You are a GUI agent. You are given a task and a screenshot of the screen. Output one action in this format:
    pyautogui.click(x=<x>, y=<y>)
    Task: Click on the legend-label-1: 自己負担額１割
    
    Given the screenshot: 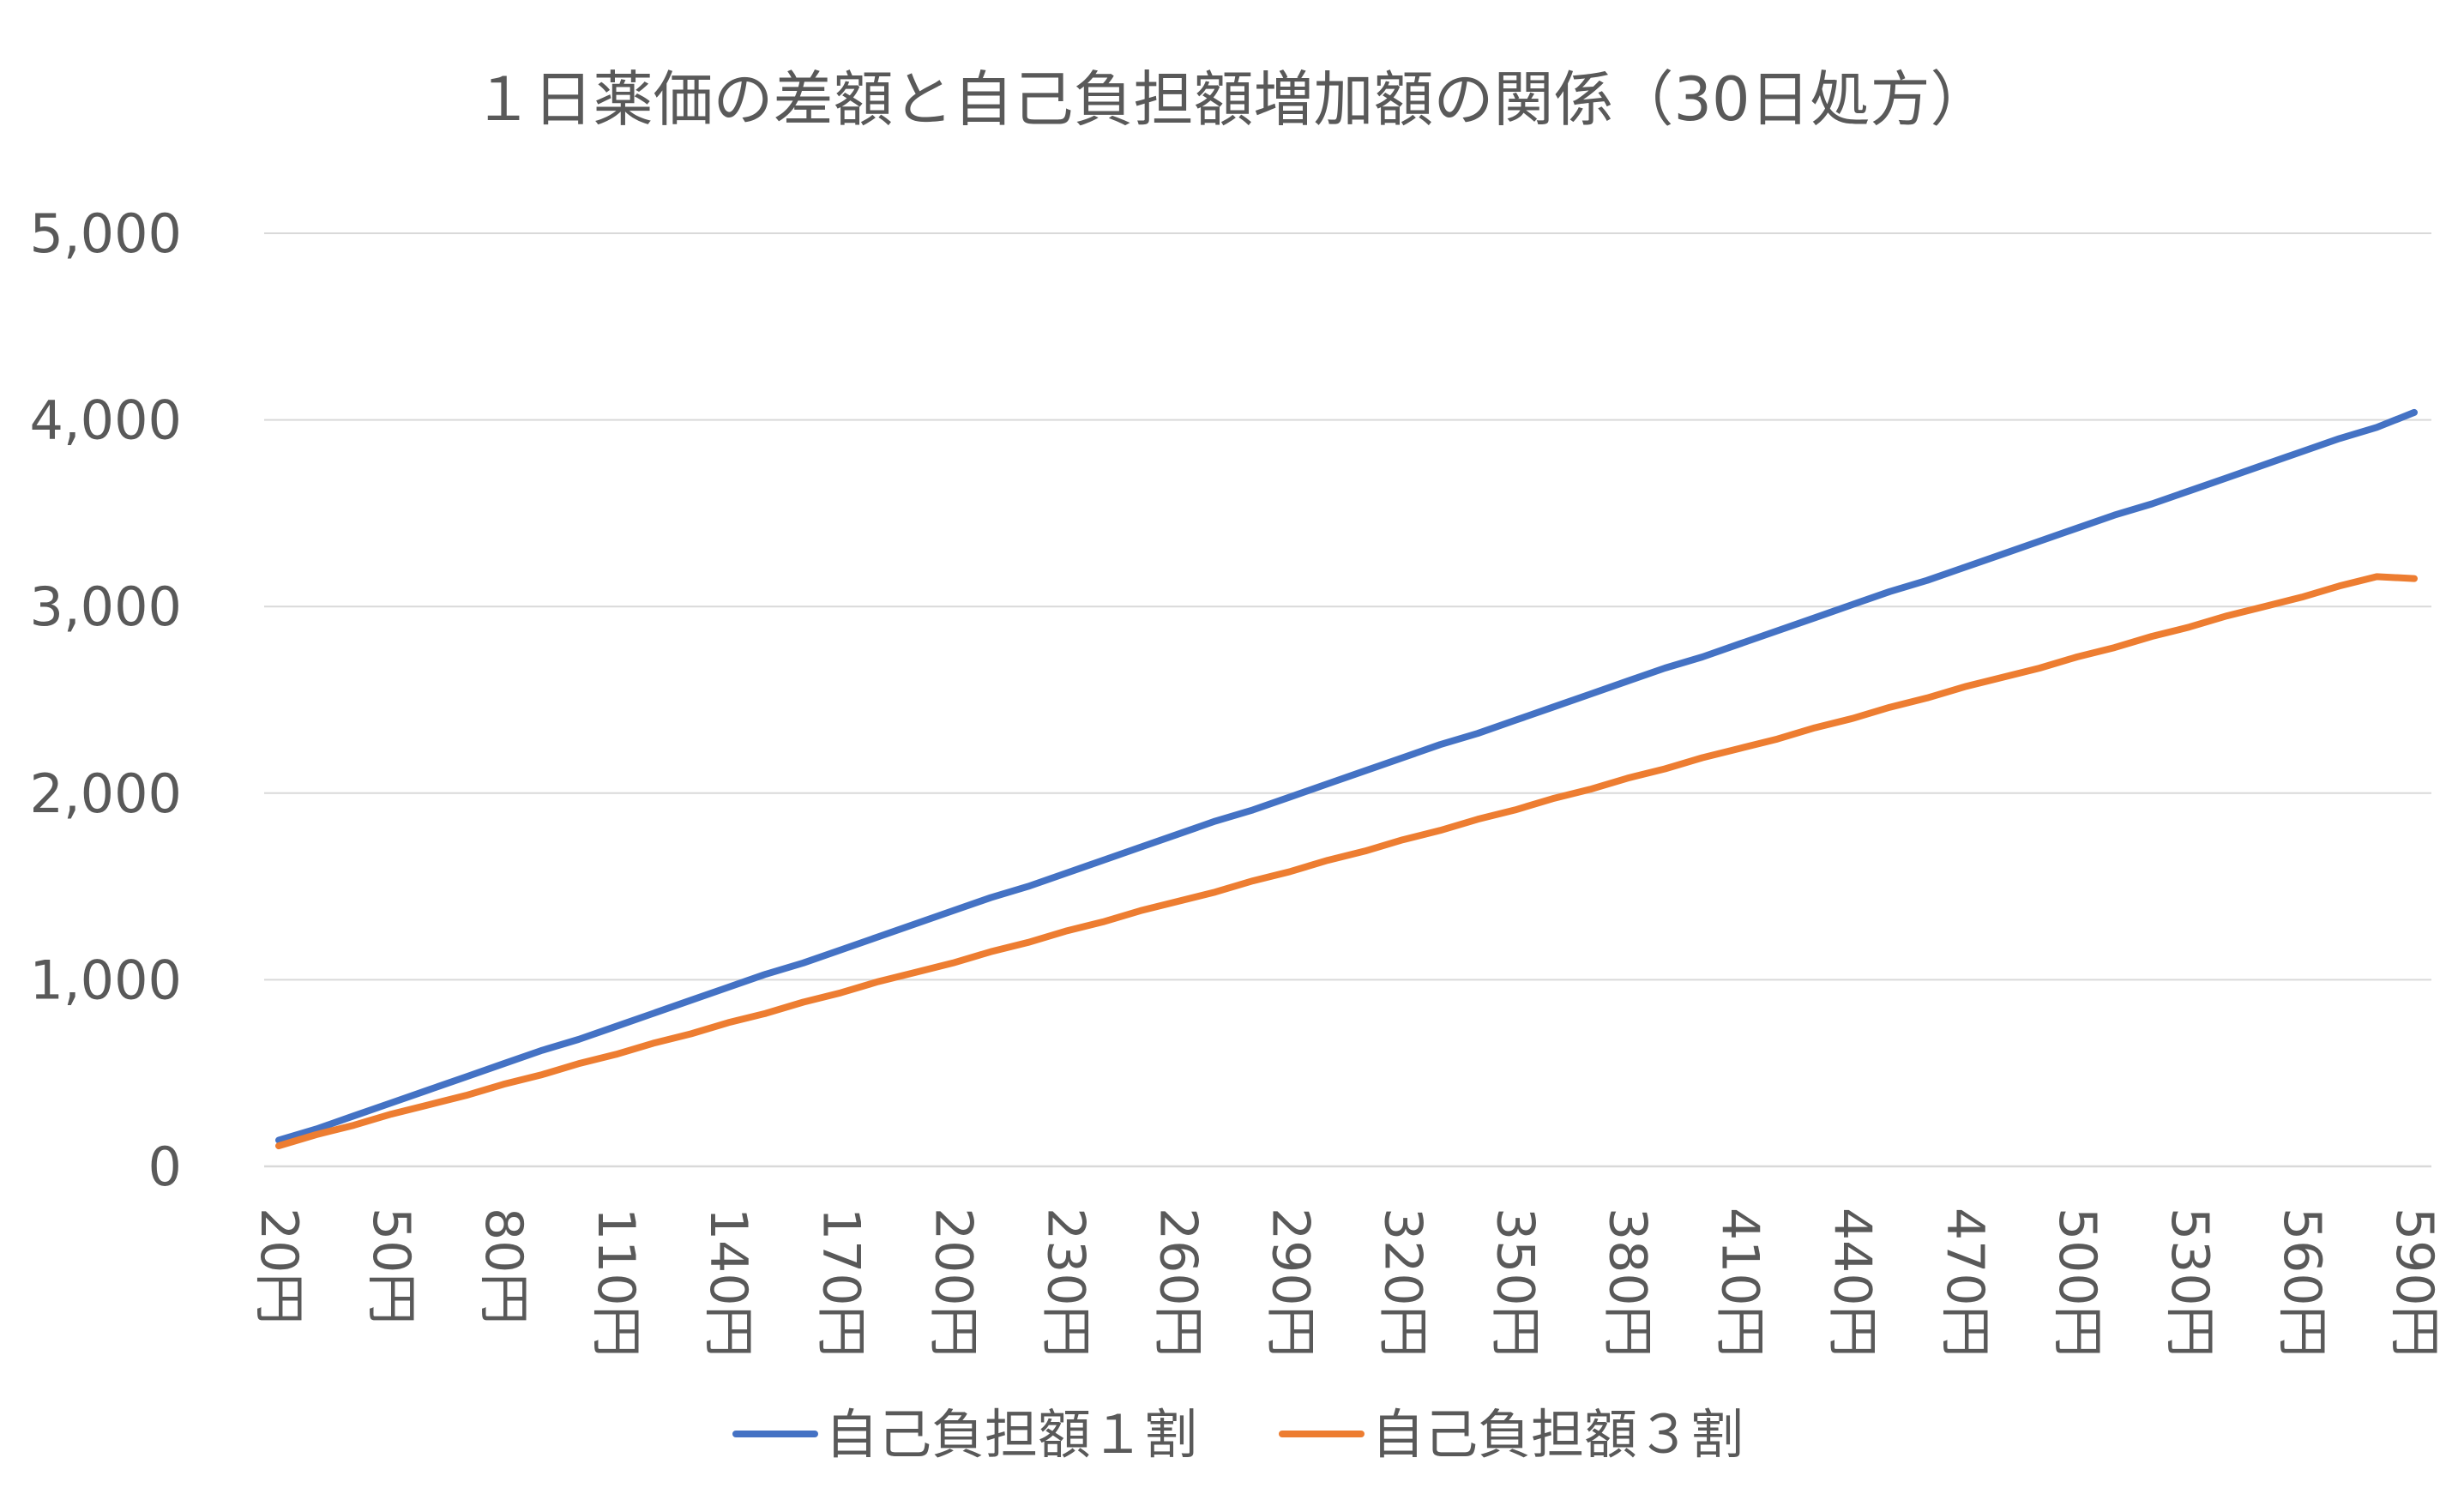 What is the action you would take?
    pyautogui.click(x=1011, y=1434)
    